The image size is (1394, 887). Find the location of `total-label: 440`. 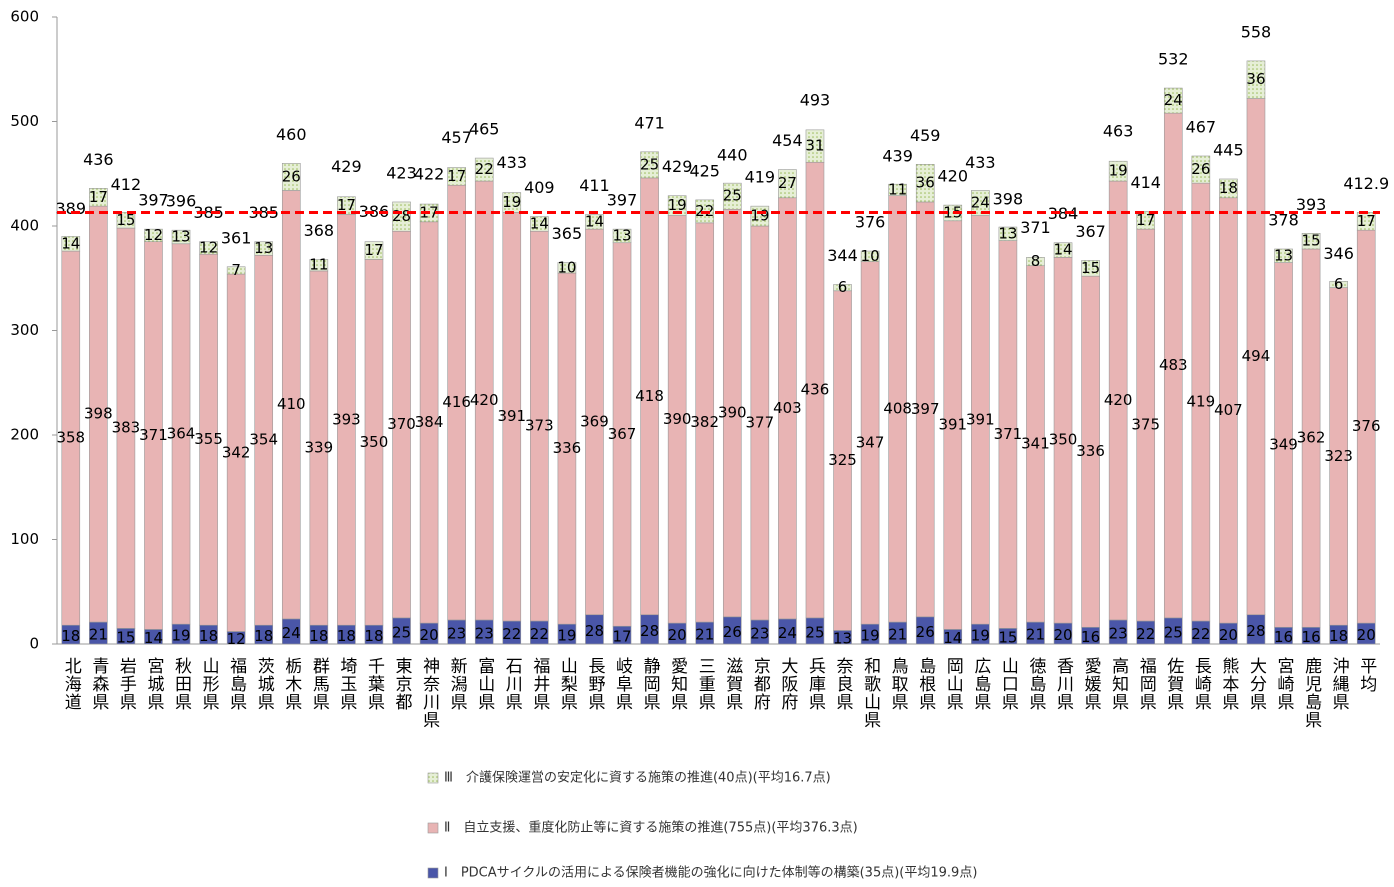

total-label: 440 is located at coordinates (732, 155).